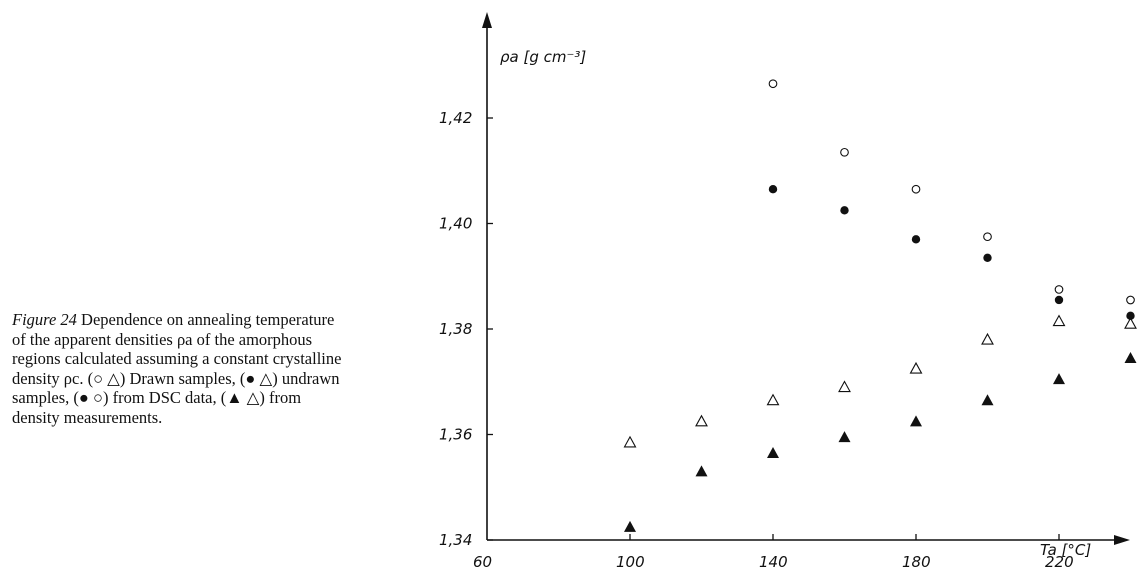 The height and width of the screenshot is (582, 1140). I want to click on y-axis-arrow, so click(487, 20).